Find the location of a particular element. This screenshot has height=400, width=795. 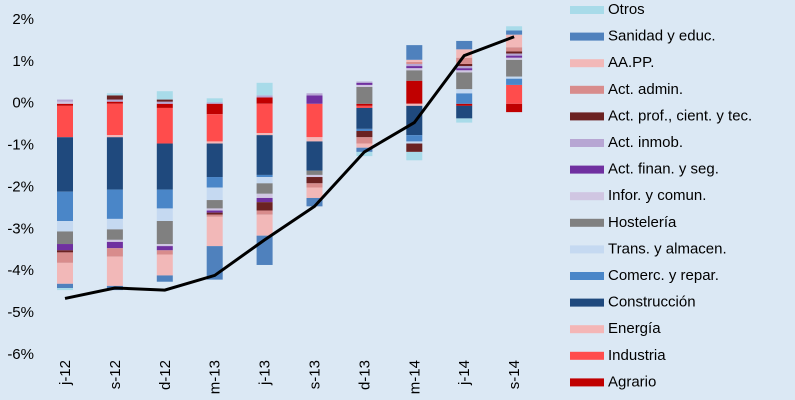

legend-label: Comerc. y repar. is located at coordinates (663, 275).